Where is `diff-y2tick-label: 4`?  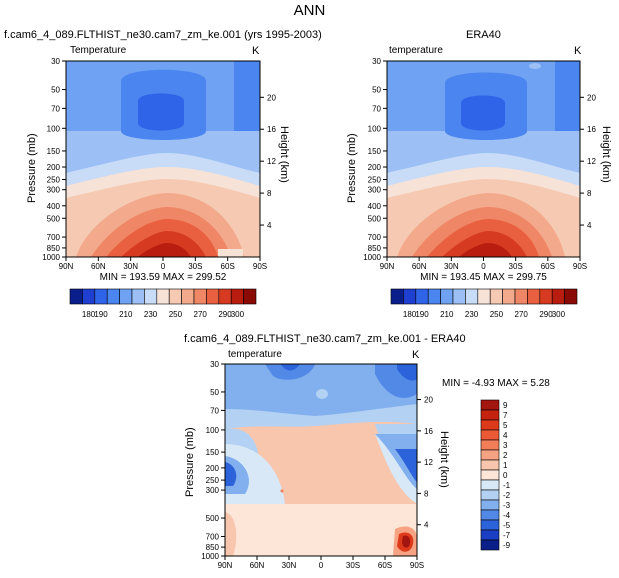 diff-y2tick-label: 4 is located at coordinates (426, 525).